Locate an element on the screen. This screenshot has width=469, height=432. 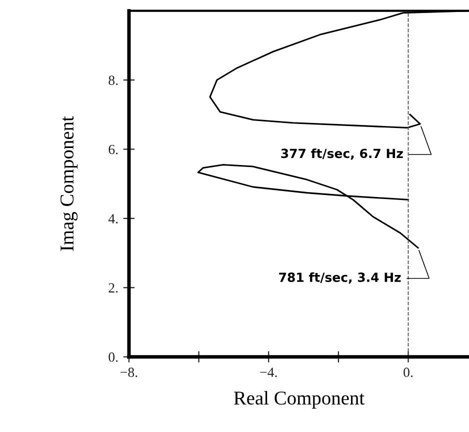
x-axis-title: Real Component is located at coordinates (299, 399).